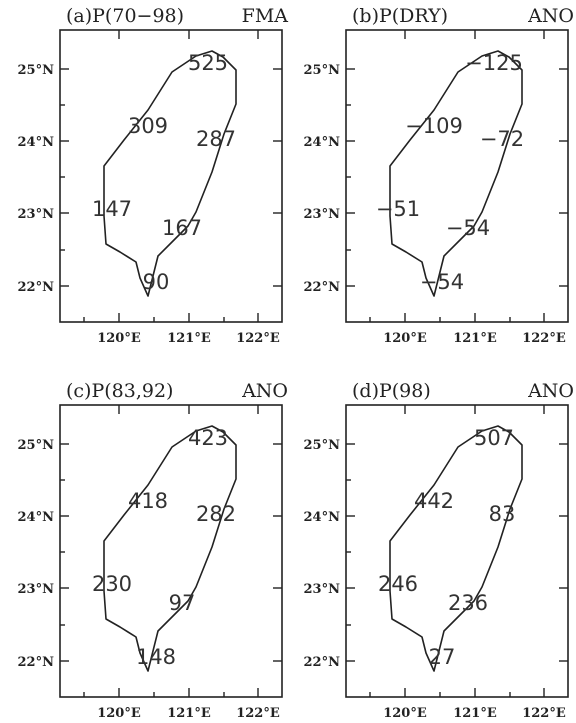 This screenshot has height=723, width=576. I want to click on panel-title: (a)P(70−98), so click(125, 16).